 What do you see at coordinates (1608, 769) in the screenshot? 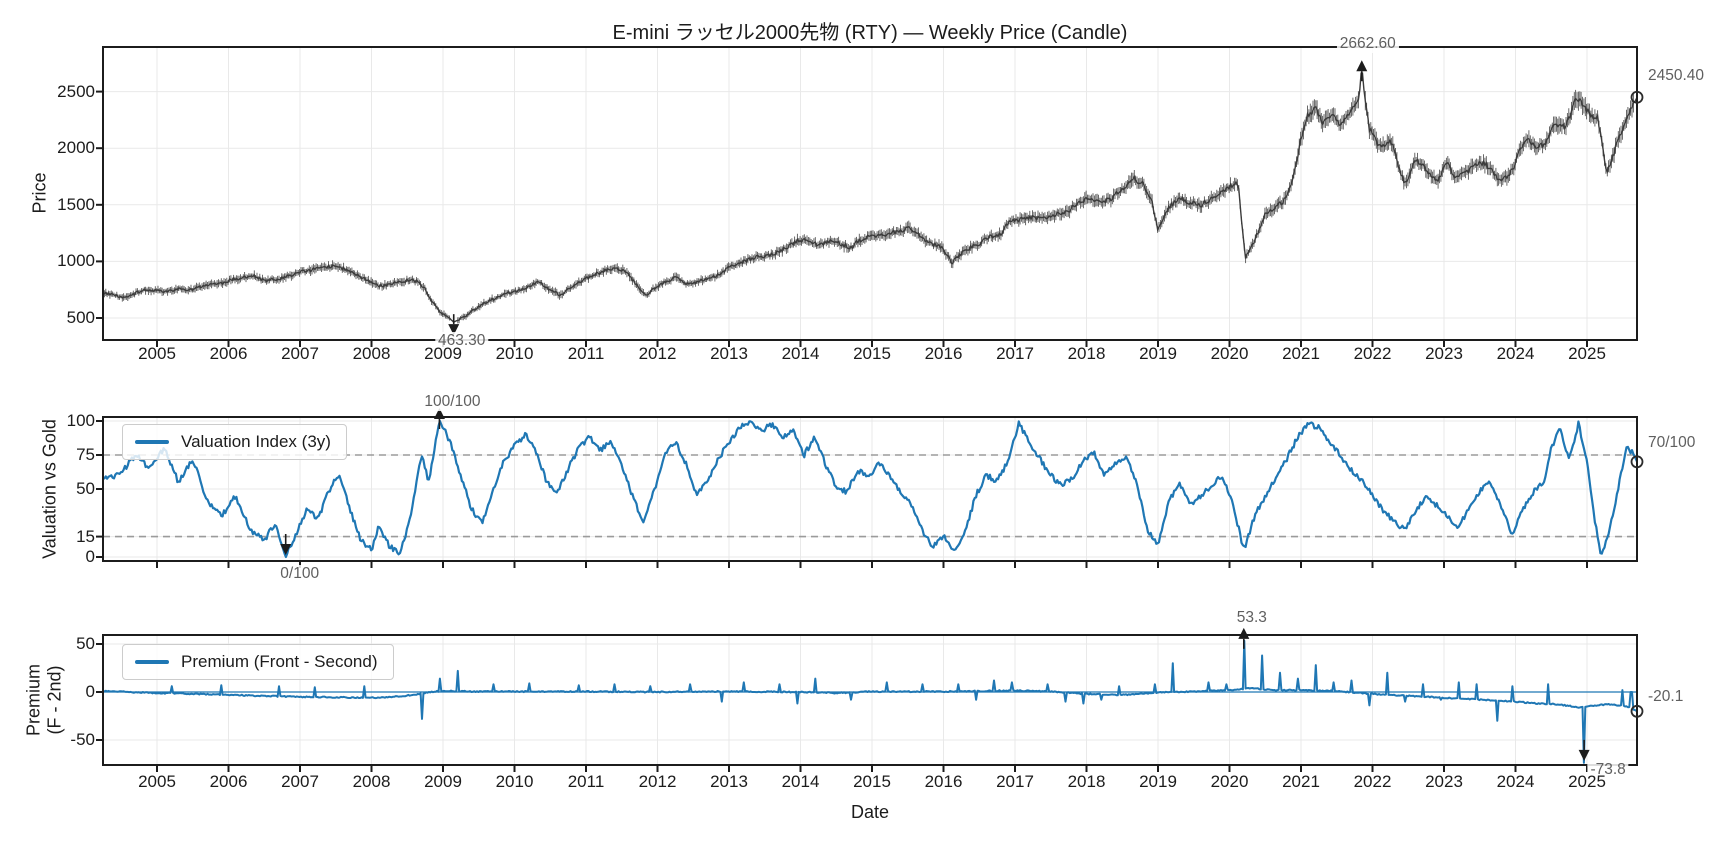
I see `premium-low-annotation: -73.8` at bounding box center [1608, 769].